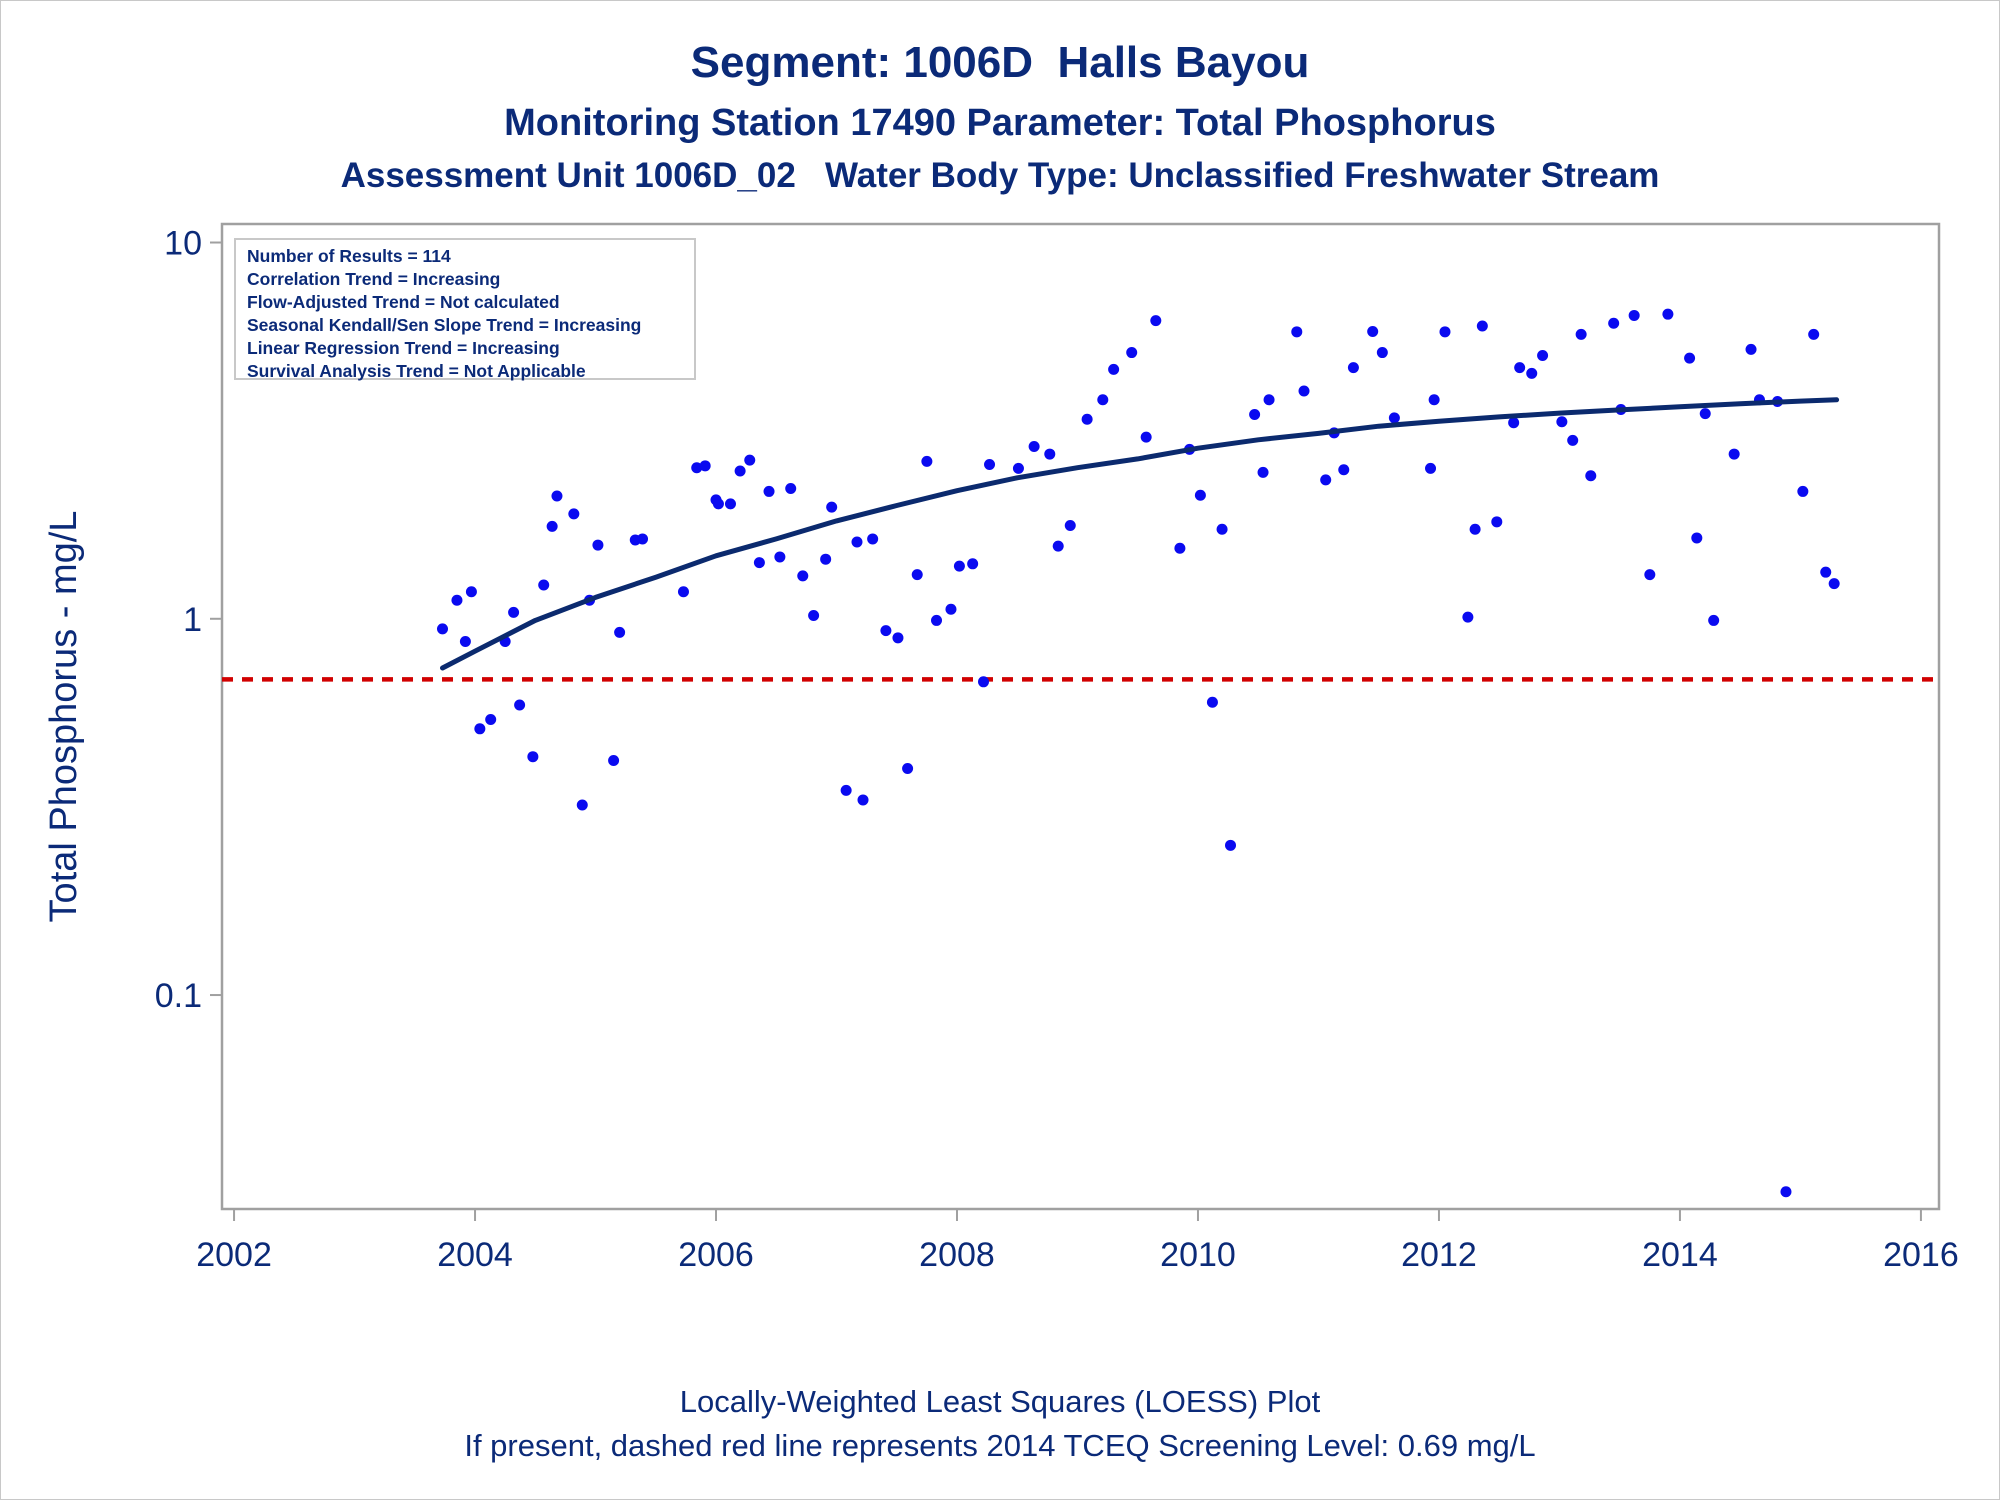  What do you see at coordinates (1680, 1255) in the screenshot?
I see `x-tick-label: 2014` at bounding box center [1680, 1255].